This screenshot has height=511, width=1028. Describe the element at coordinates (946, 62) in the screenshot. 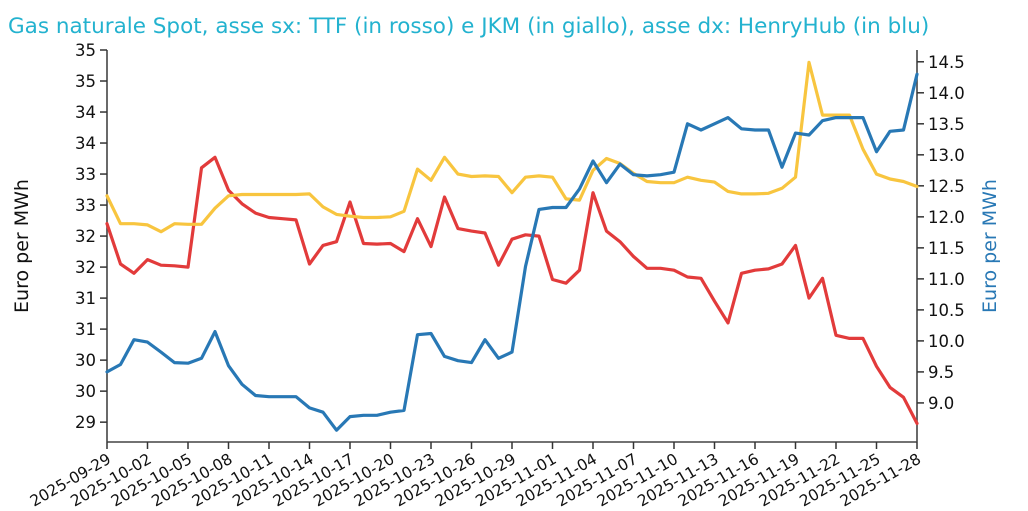

I see `y-tick-label-right: 14.5` at that location.